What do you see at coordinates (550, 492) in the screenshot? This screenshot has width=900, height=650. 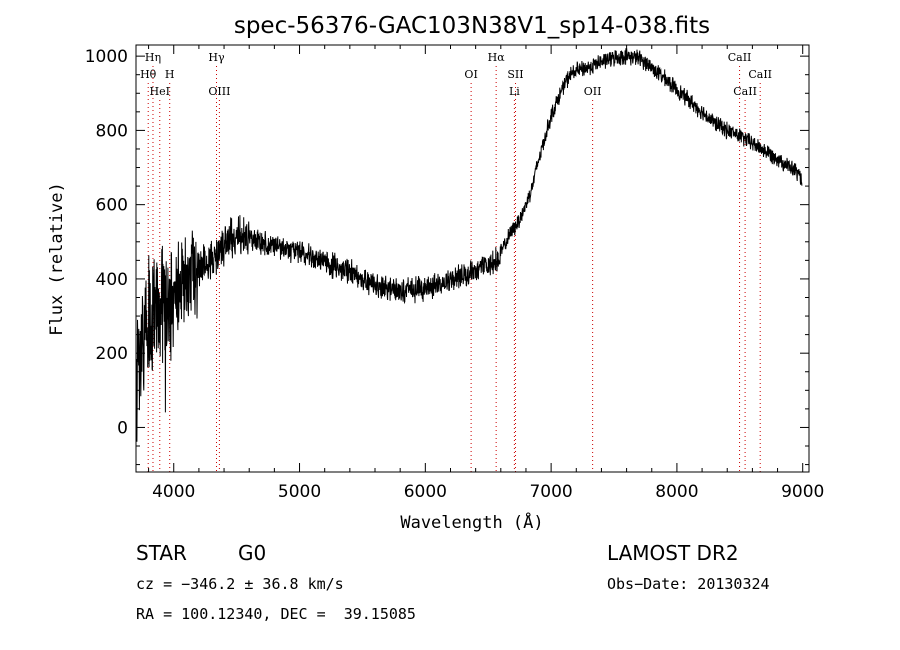 I see `x-tick-label: 7000` at bounding box center [550, 492].